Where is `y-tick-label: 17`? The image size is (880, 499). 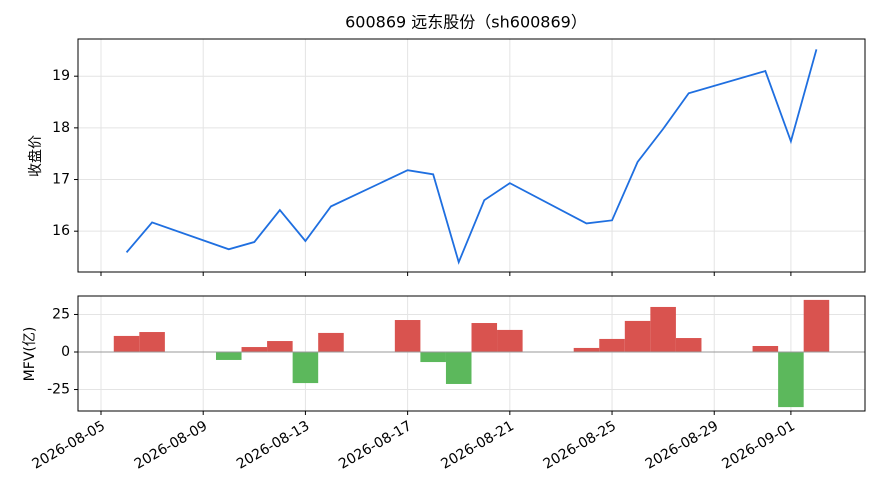
y-tick-label: 17 is located at coordinates (61, 180).